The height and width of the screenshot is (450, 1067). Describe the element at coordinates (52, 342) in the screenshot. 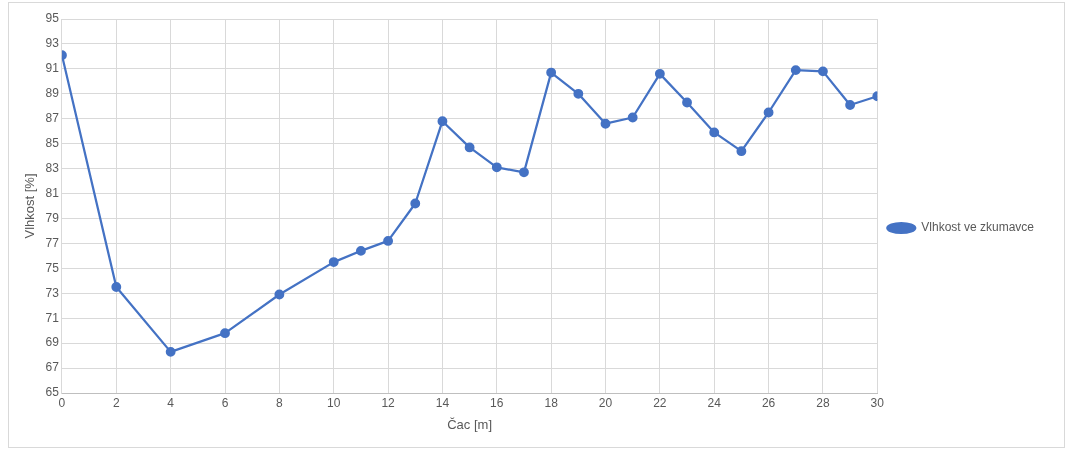

I see `y-tick-label: 69` at that location.